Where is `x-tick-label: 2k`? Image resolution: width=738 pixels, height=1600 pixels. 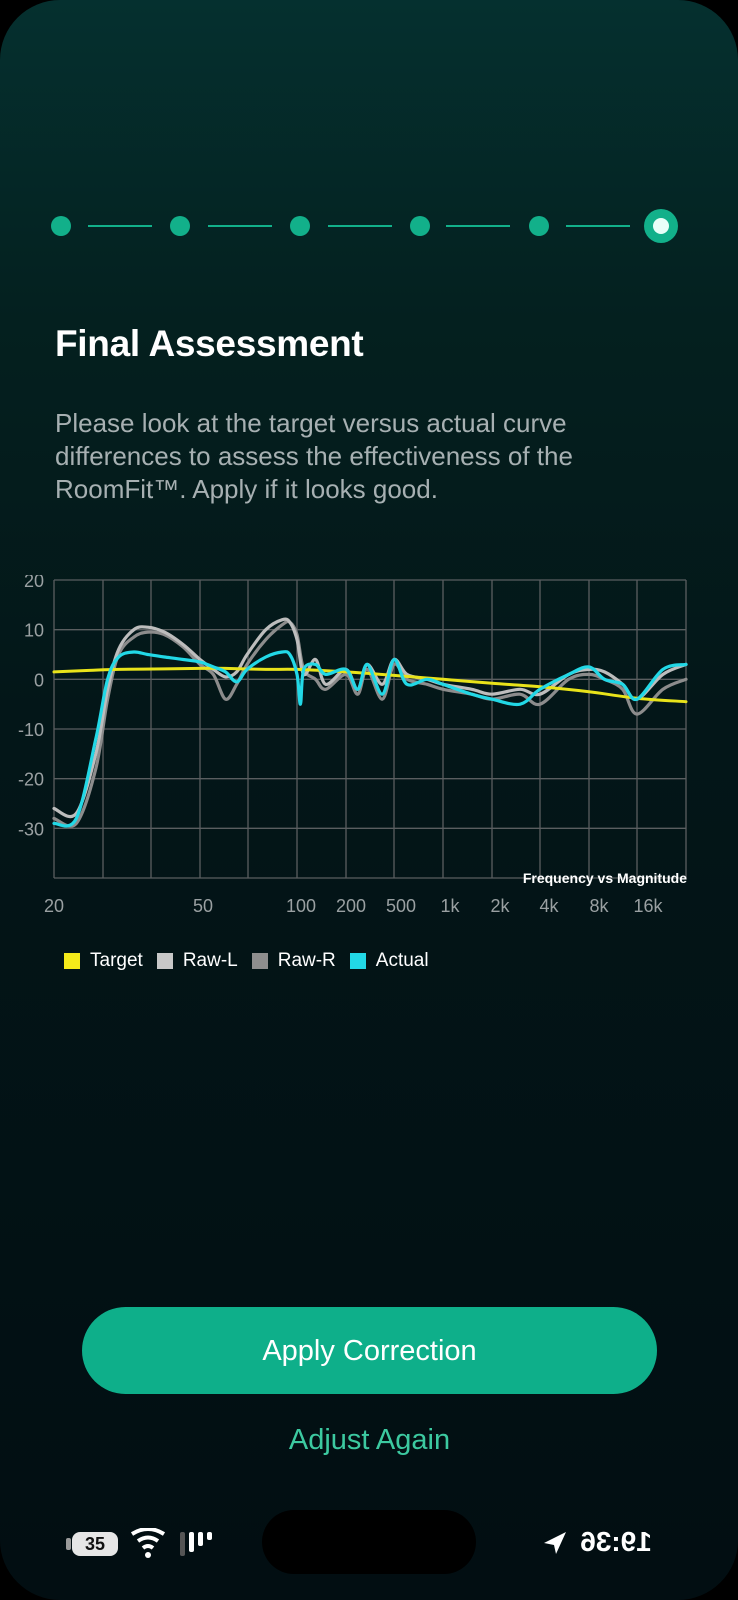
x-tick-label: 2k is located at coordinates (500, 906).